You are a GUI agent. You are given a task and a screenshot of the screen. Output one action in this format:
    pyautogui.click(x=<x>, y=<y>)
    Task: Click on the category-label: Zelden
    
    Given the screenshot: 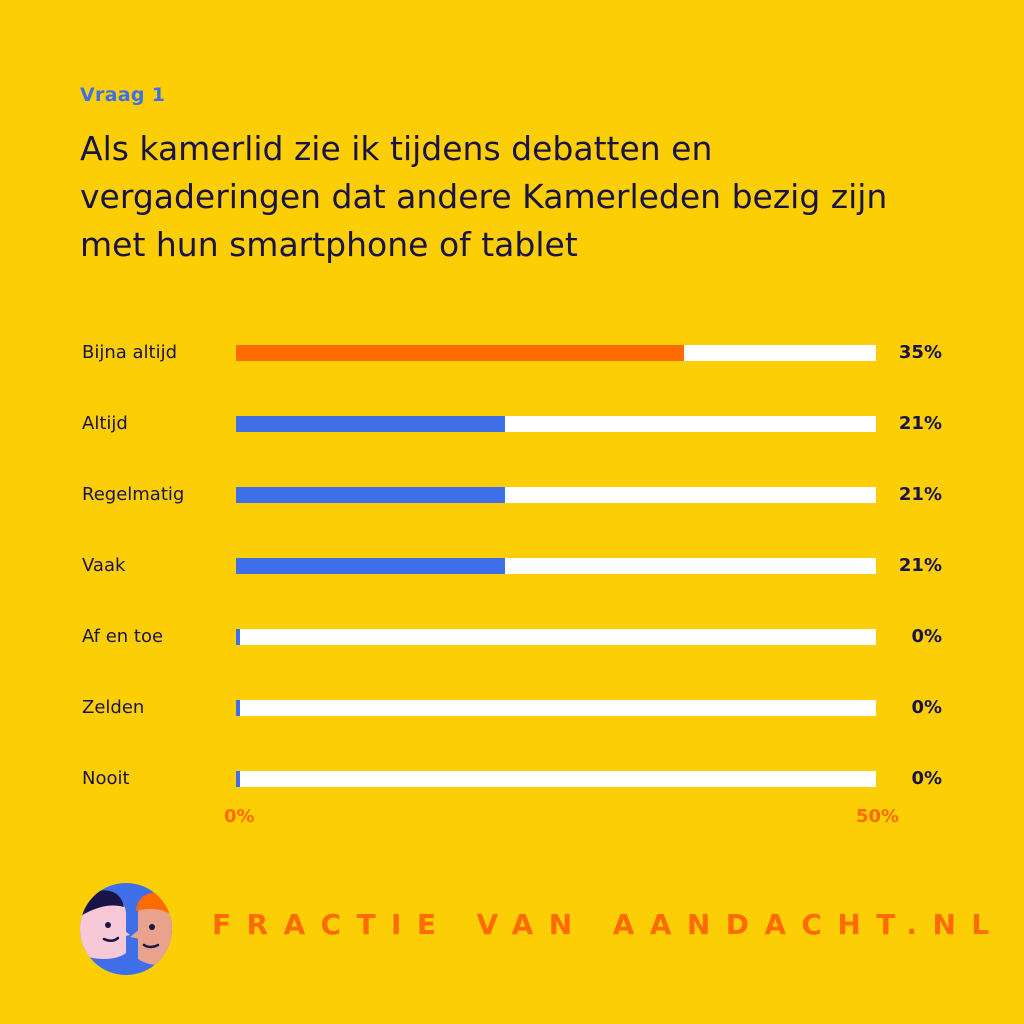 What is the action you would take?
    pyautogui.click(x=113, y=707)
    